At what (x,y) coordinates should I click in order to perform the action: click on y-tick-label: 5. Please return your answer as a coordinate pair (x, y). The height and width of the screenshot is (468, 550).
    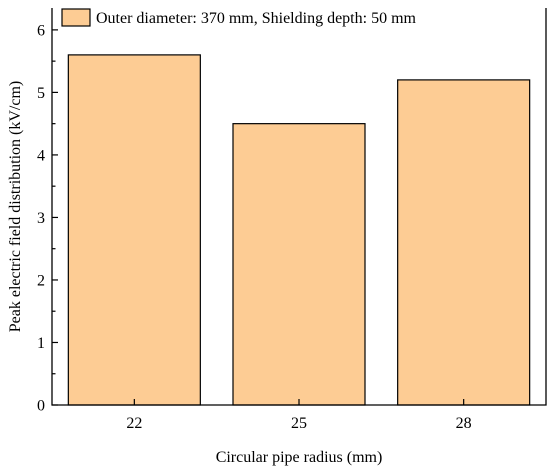
    Looking at the image, I should click on (41, 93).